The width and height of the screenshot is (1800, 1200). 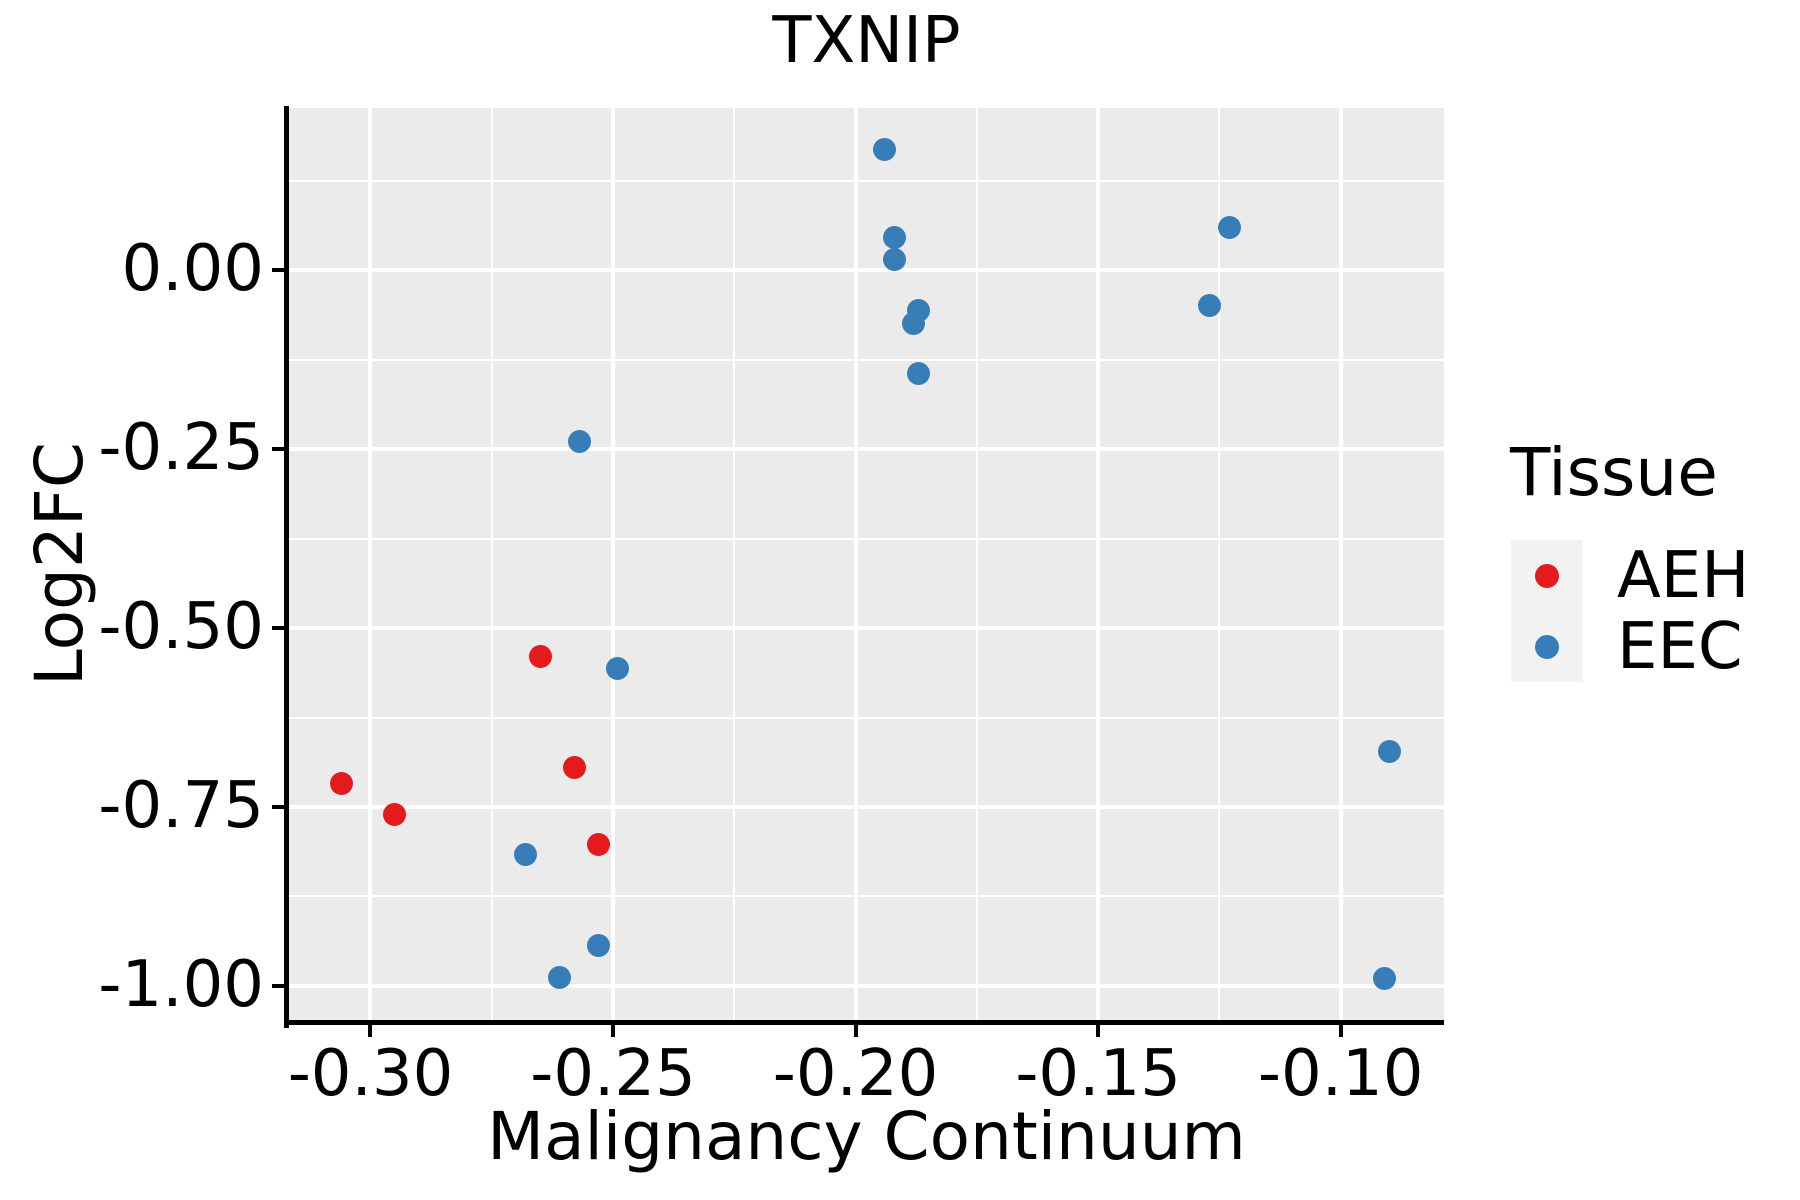 What do you see at coordinates (1547, 646) in the screenshot?
I see `legend-dot-eec` at bounding box center [1547, 646].